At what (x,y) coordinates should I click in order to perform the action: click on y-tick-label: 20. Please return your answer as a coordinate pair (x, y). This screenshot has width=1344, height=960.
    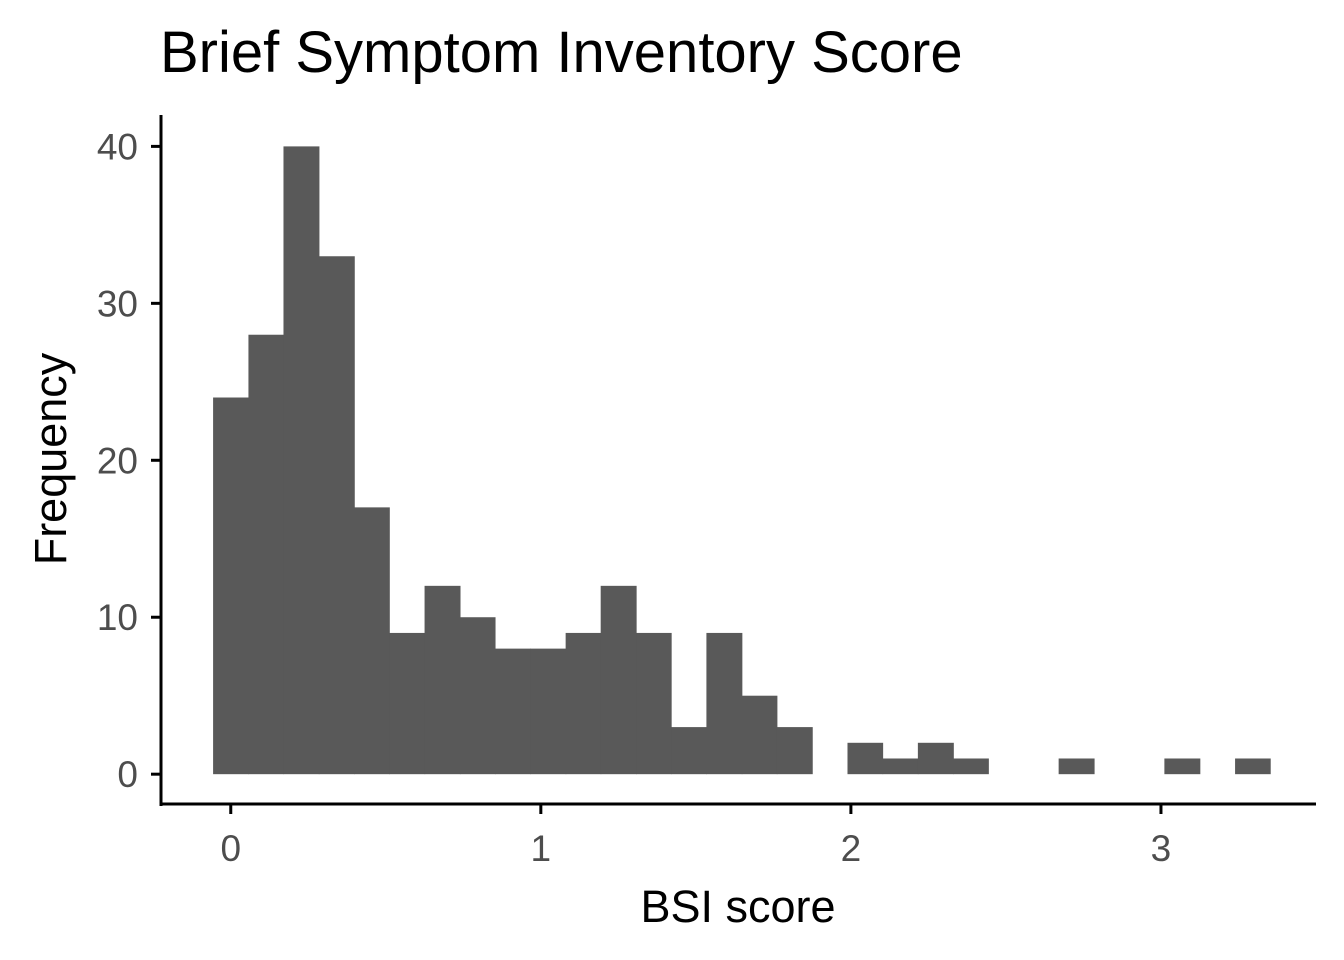
    Looking at the image, I should click on (117, 460).